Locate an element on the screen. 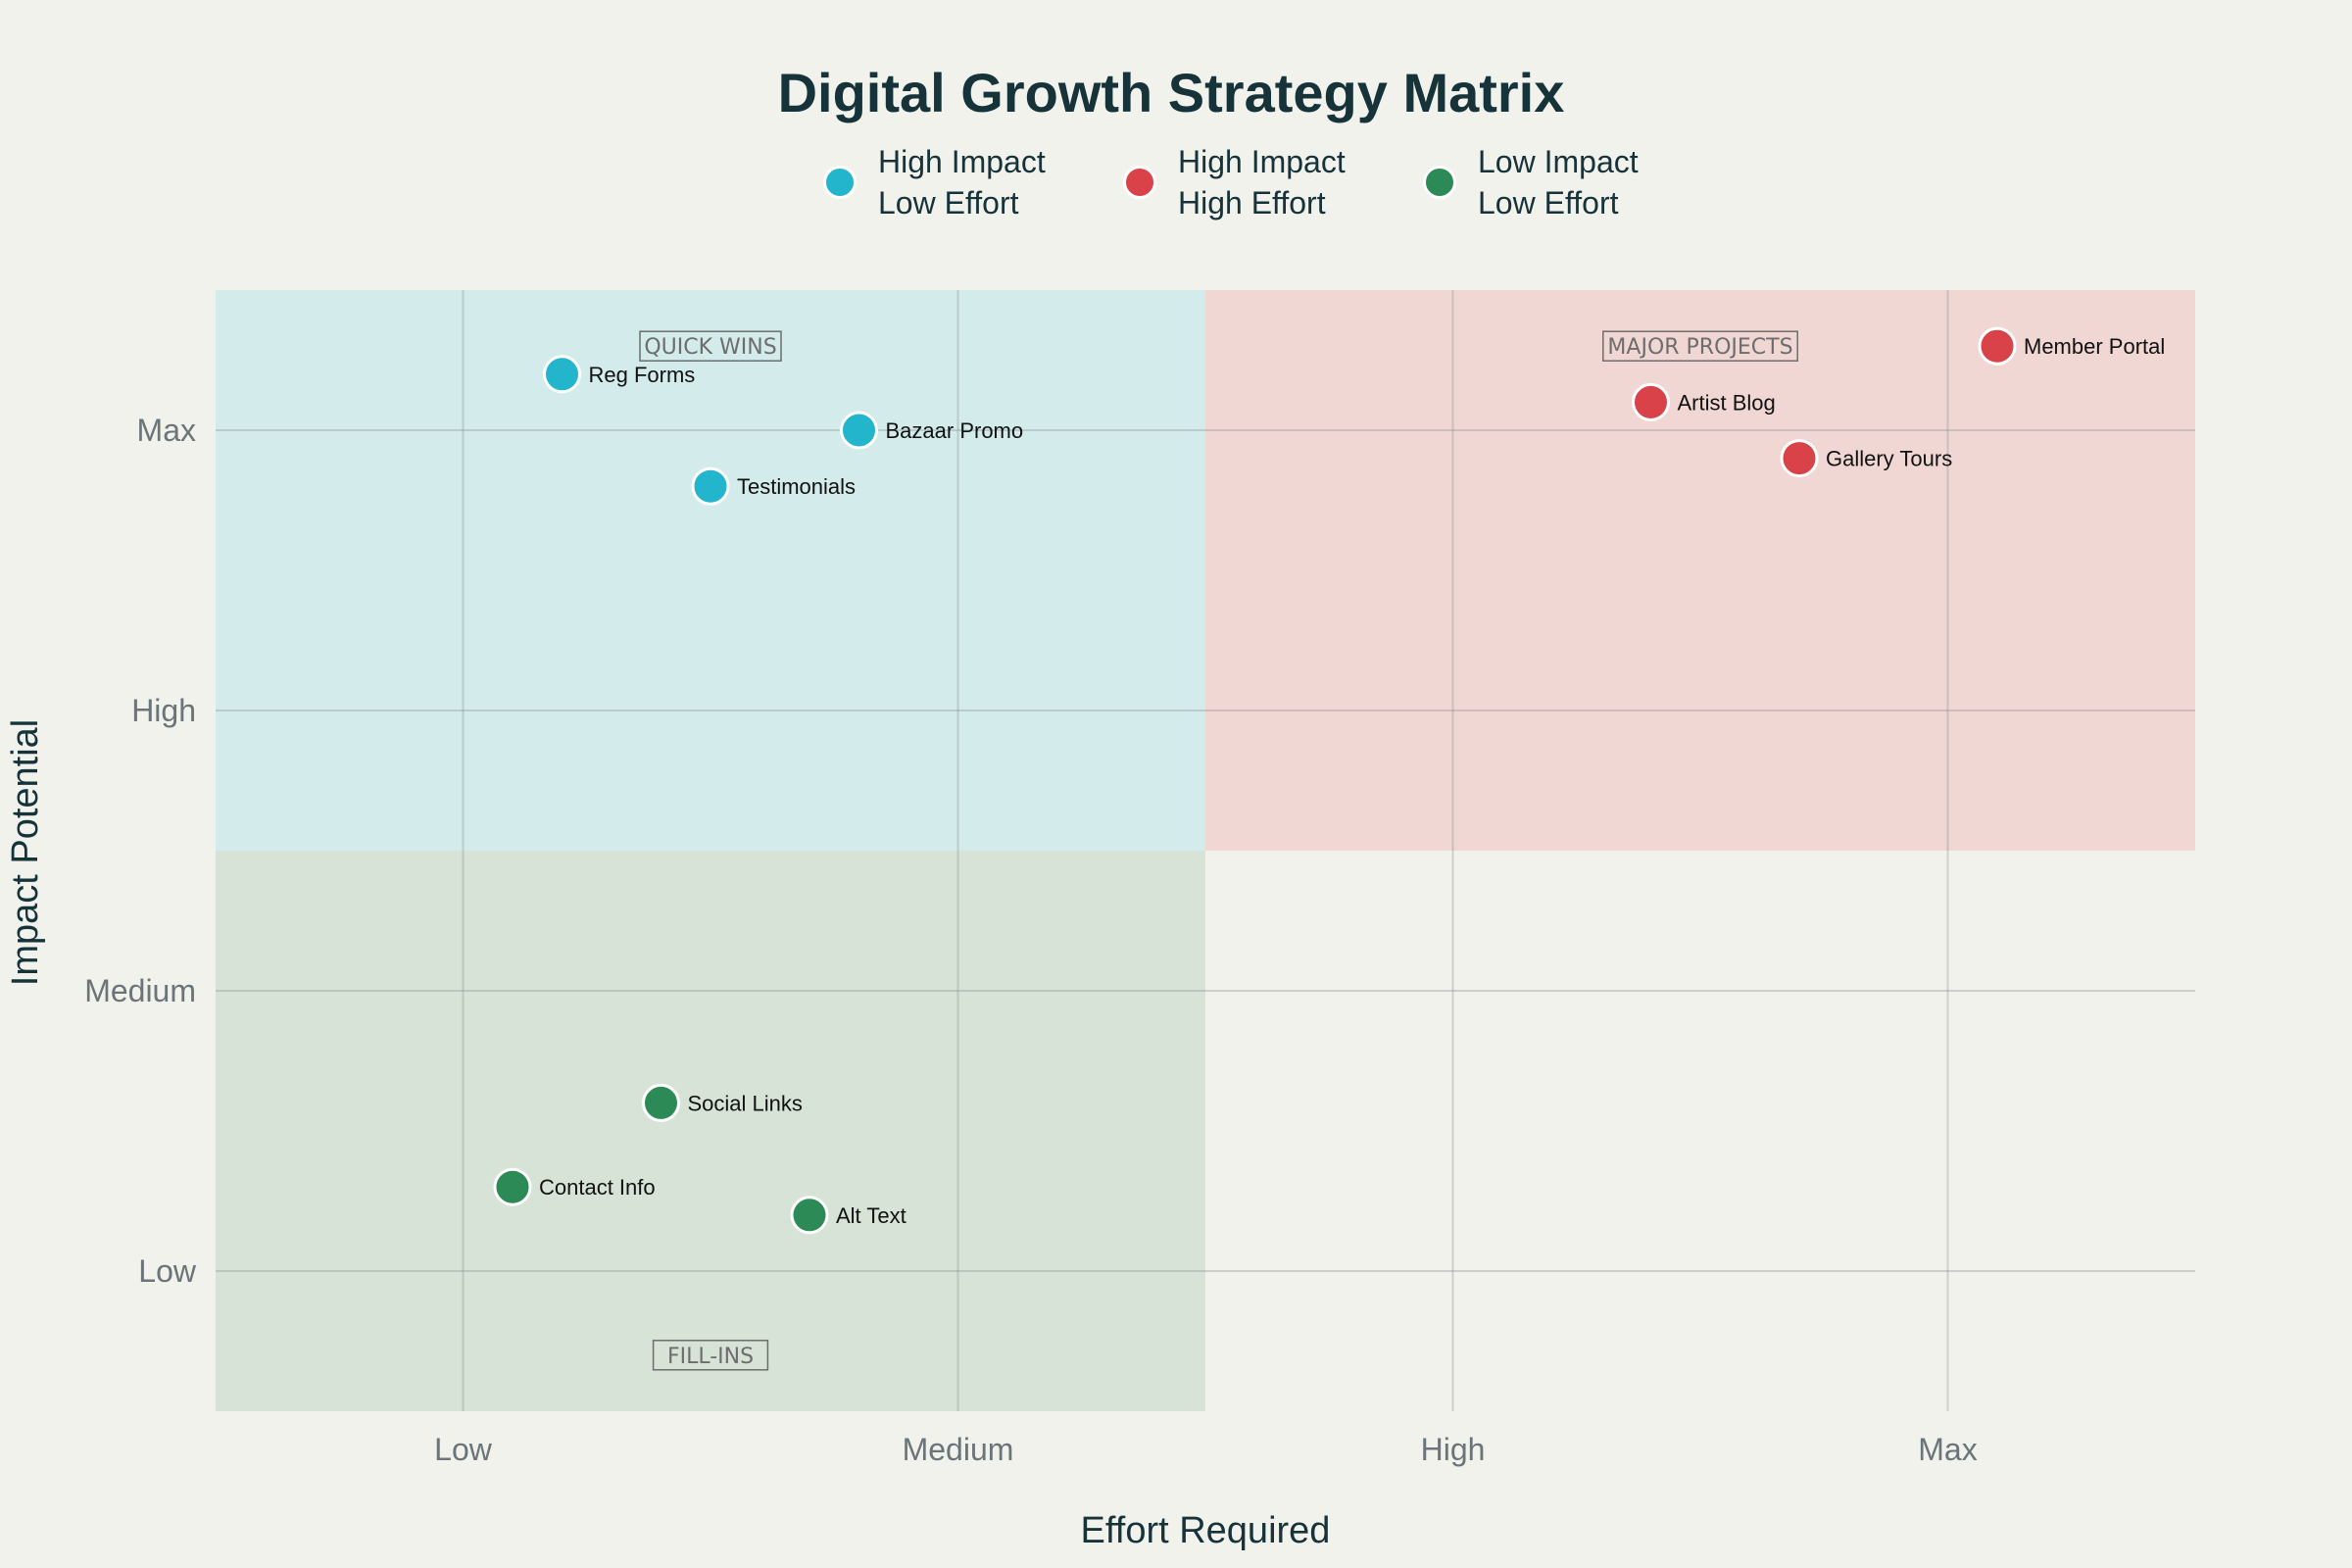 This screenshot has width=2352, height=1568. quadrant-label: MAJOR PROJECTS is located at coordinates (1700, 346).